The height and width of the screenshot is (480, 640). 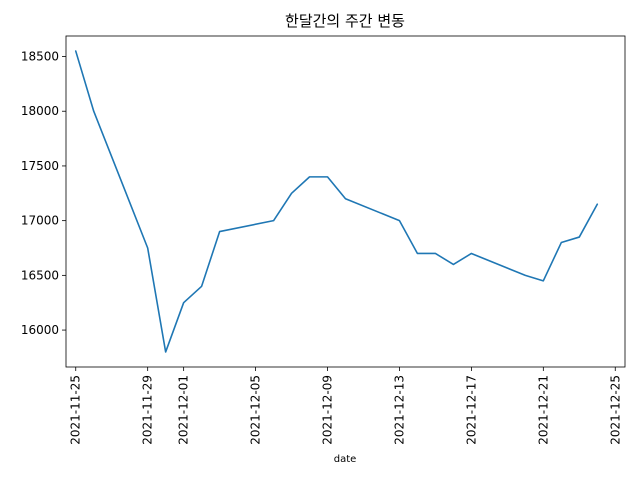 I want to click on x-axis-label: date, so click(x=345, y=459).